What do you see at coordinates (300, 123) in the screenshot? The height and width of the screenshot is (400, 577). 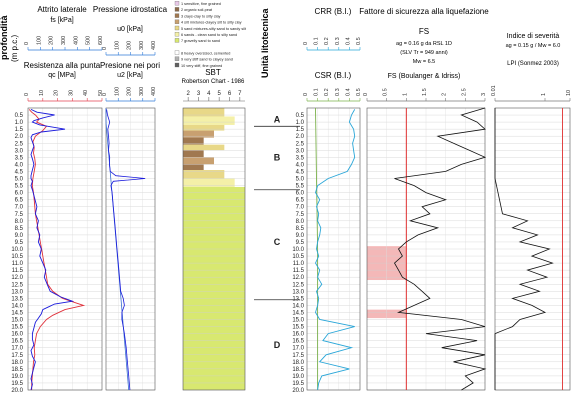 I see `depth-tick-label-right-1: 1.0` at bounding box center [300, 123].